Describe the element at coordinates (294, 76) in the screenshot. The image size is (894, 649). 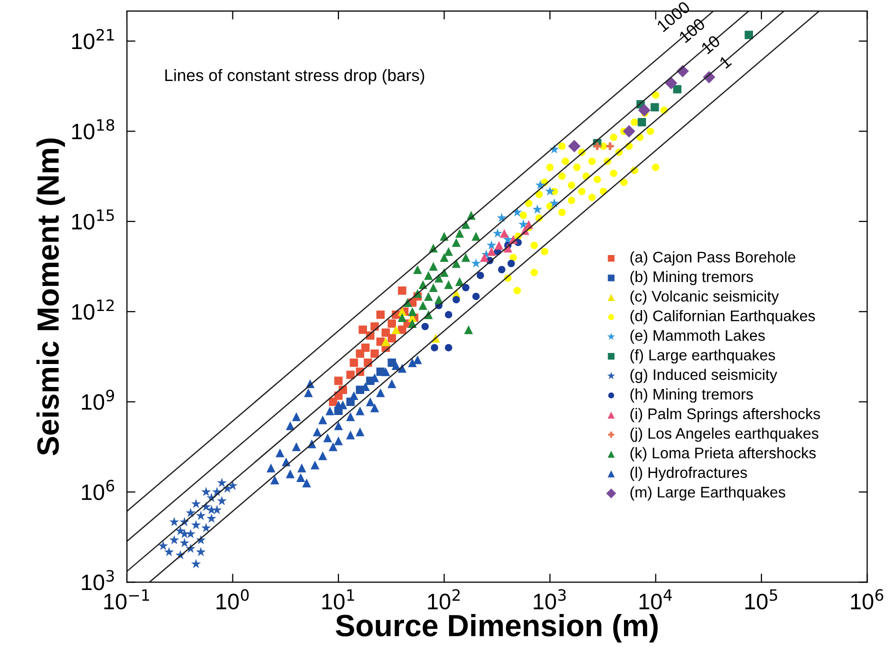
I see `annotation: Lines of constant stress drop (bars)` at that location.